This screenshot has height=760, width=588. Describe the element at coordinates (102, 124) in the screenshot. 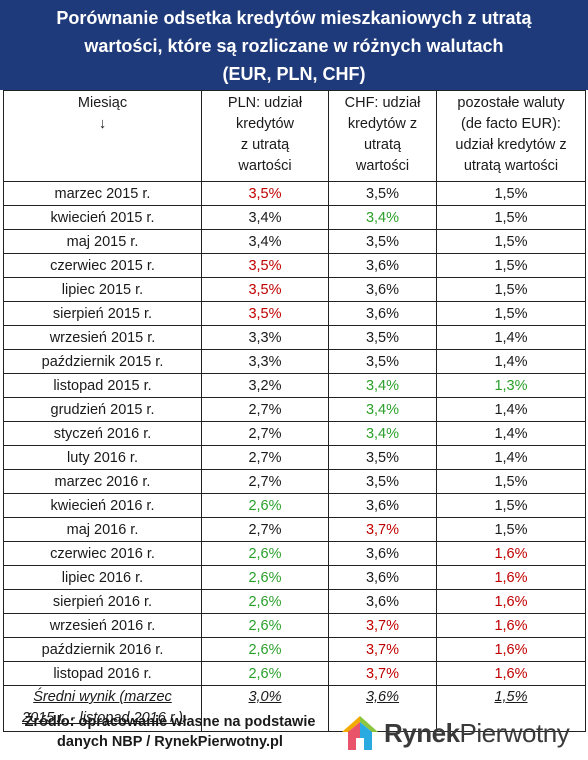

I see `down-arrow-icon: ↓` at that location.